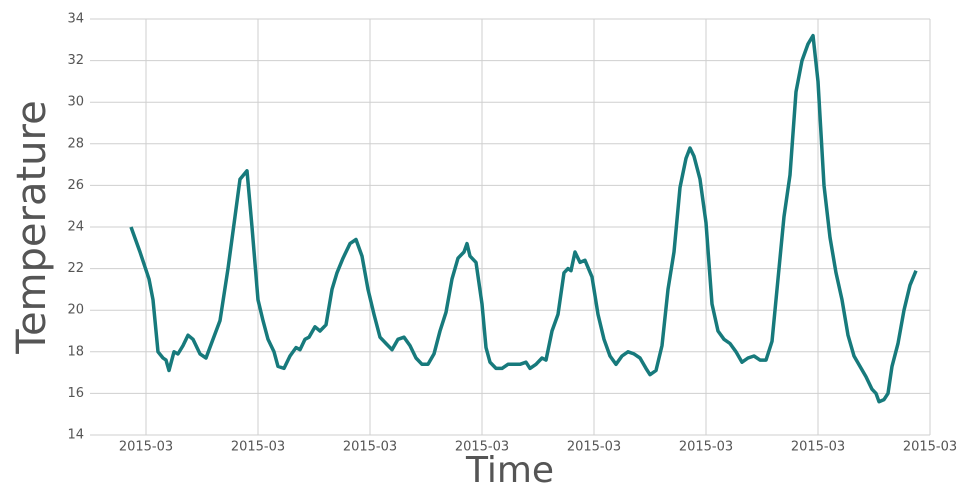 This screenshot has height=500, width=960. I want to click on y-tick-label: 14, so click(75, 435).